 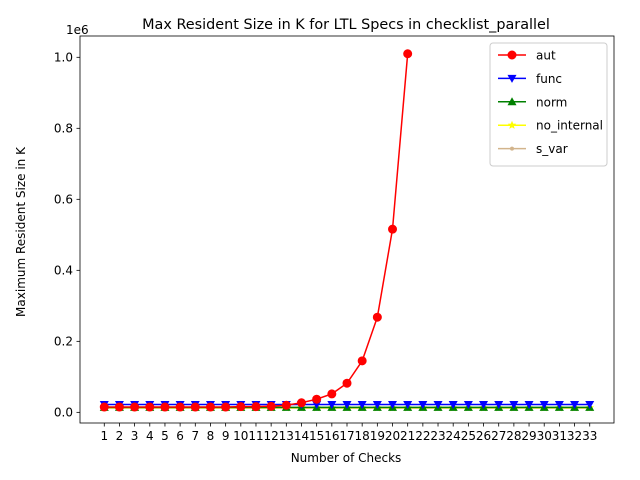 What do you see at coordinates (530, 79) in the screenshot?
I see `legend-item-func: func` at bounding box center [530, 79].